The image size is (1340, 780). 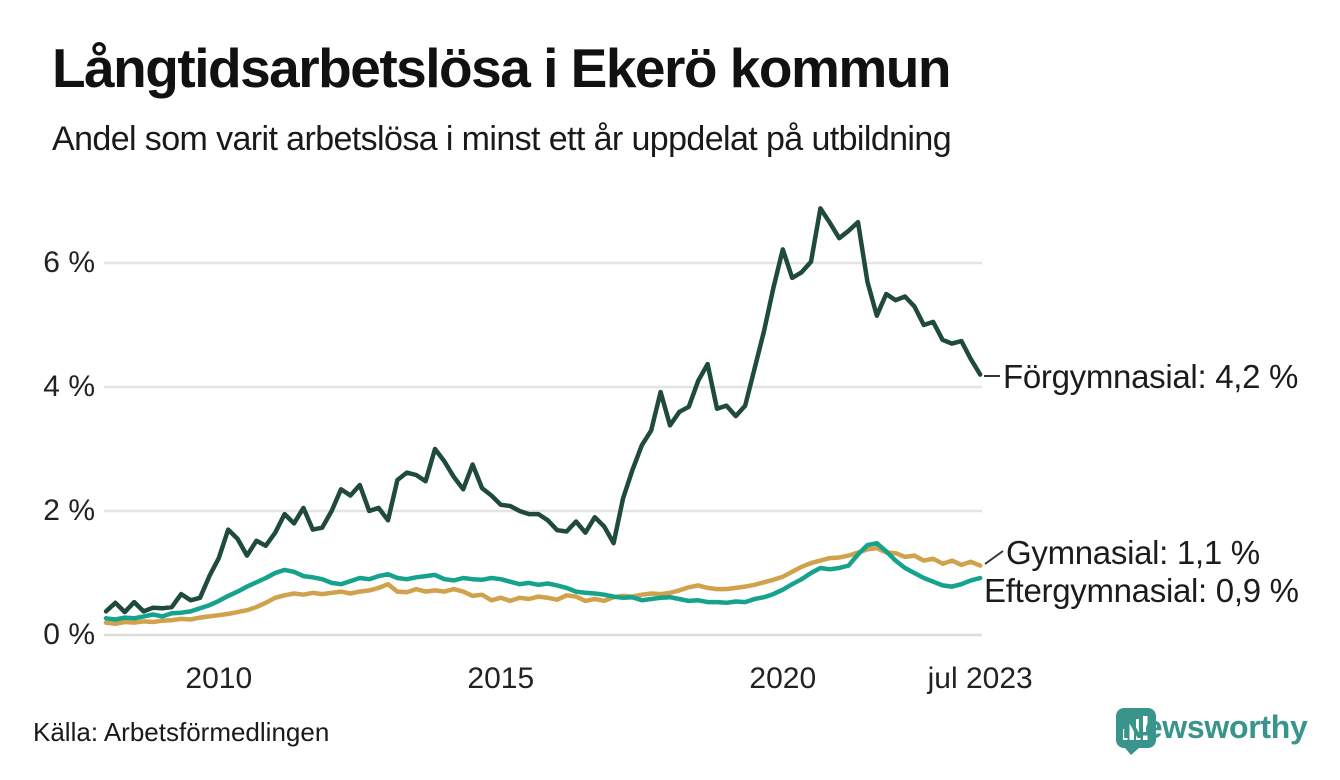 What do you see at coordinates (543, 586) in the screenshot?
I see `line-gymnasial` at bounding box center [543, 586].